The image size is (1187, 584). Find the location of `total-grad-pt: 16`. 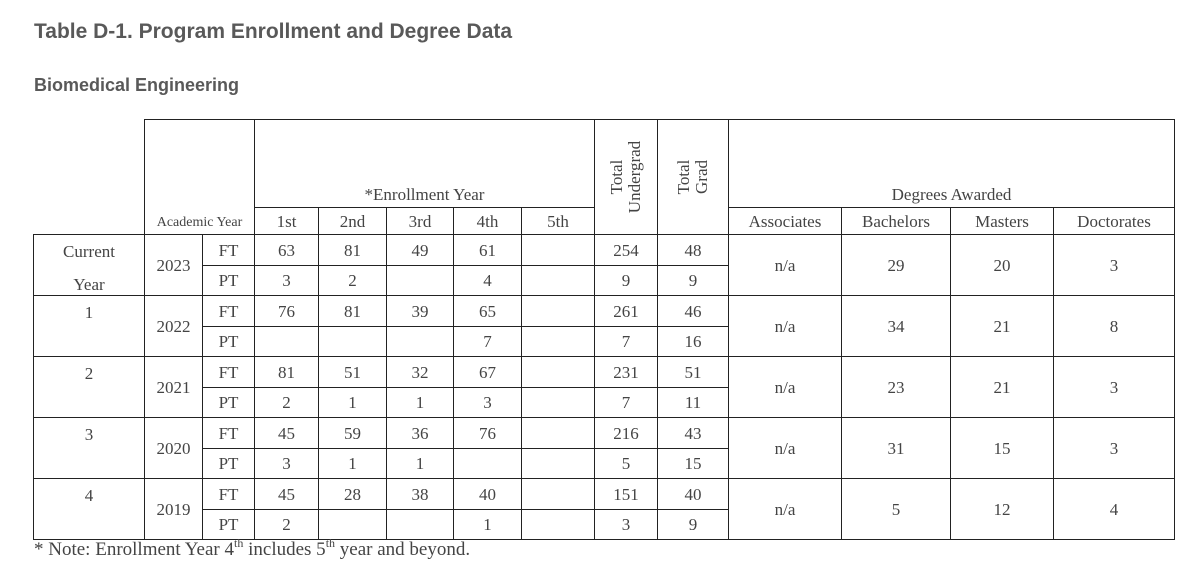

total-grad-pt: 16 is located at coordinates (693, 341).